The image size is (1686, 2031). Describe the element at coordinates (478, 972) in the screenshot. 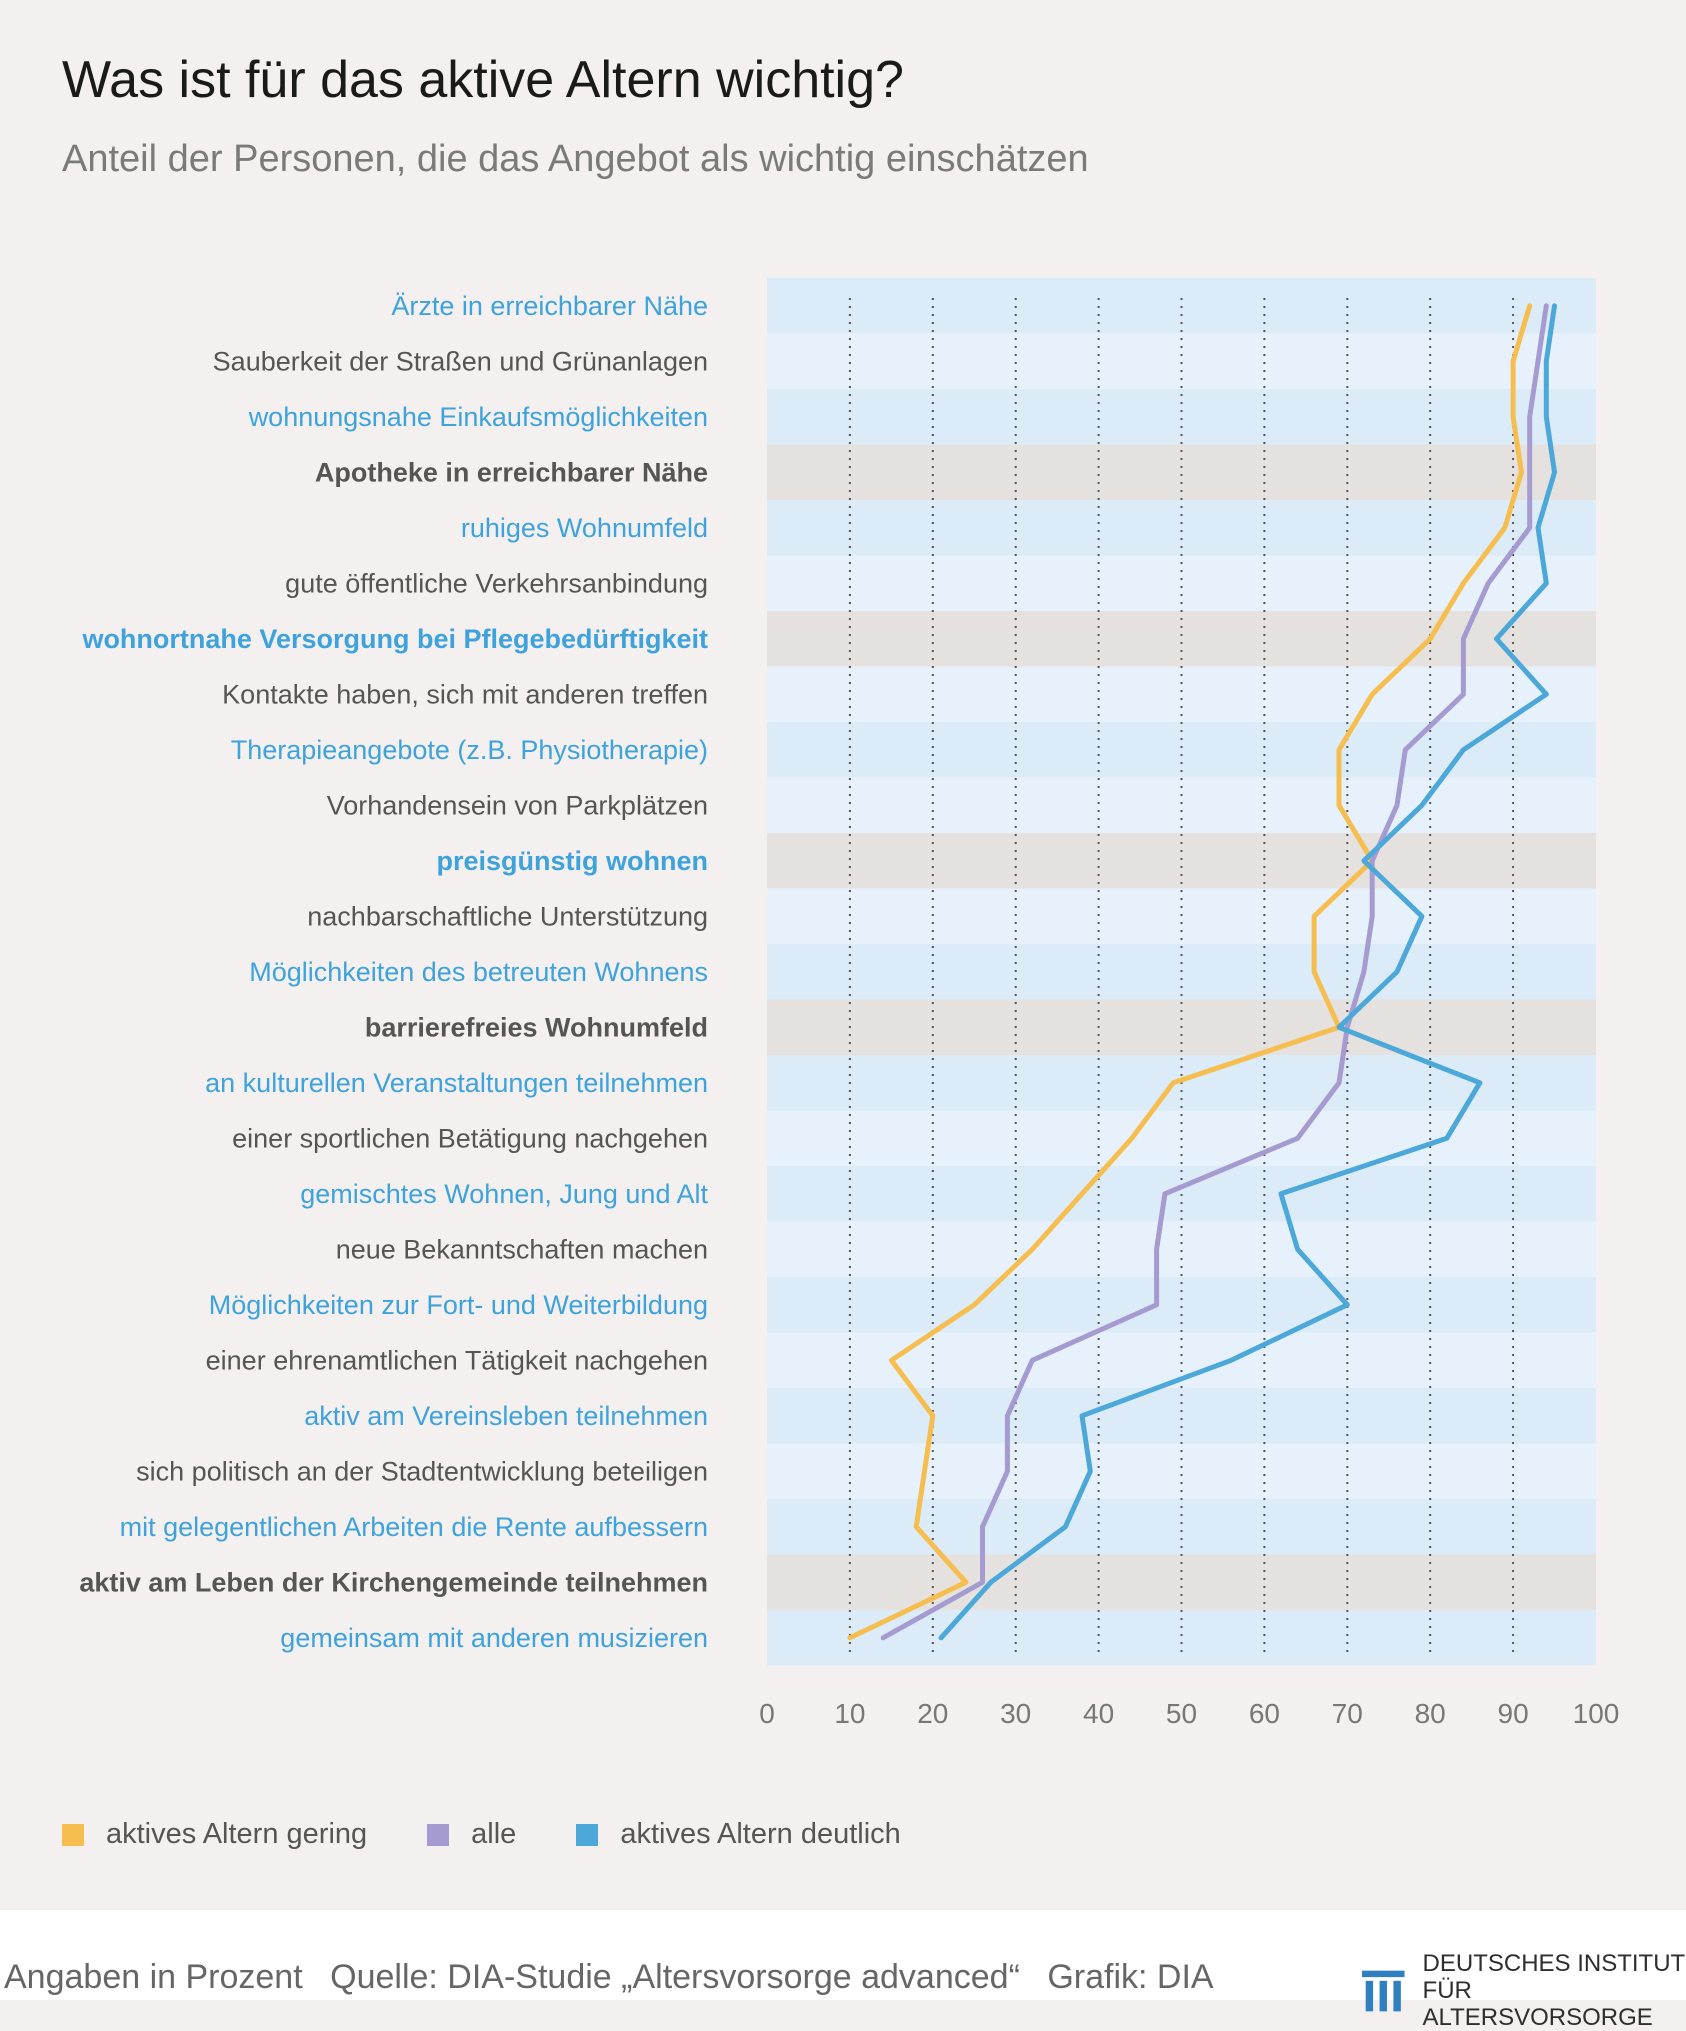

I see `category-label: Möglichkeiten des betreuten Wohnens` at that location.